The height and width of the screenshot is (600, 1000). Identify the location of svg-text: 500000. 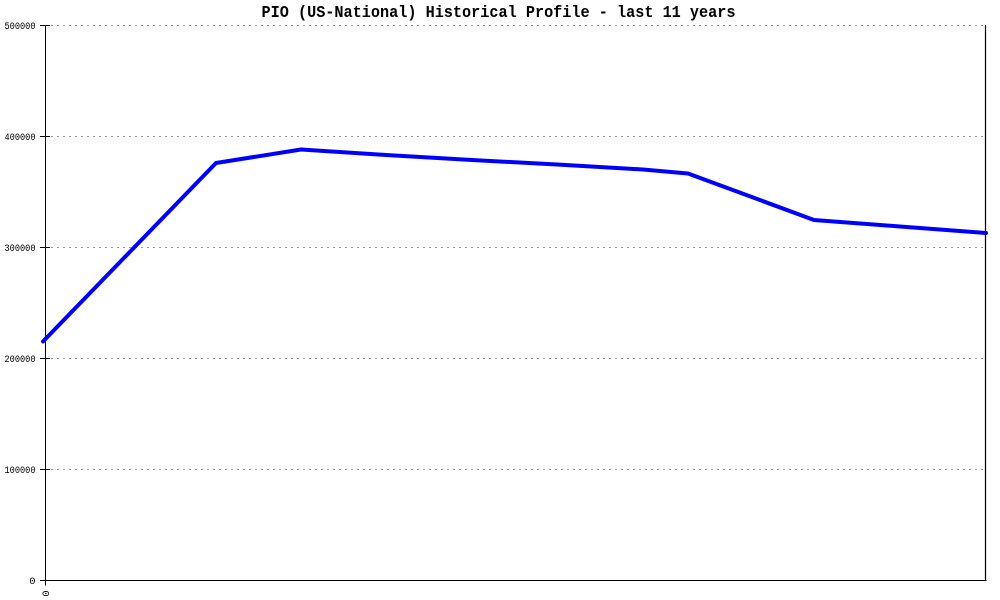
(20, 27).